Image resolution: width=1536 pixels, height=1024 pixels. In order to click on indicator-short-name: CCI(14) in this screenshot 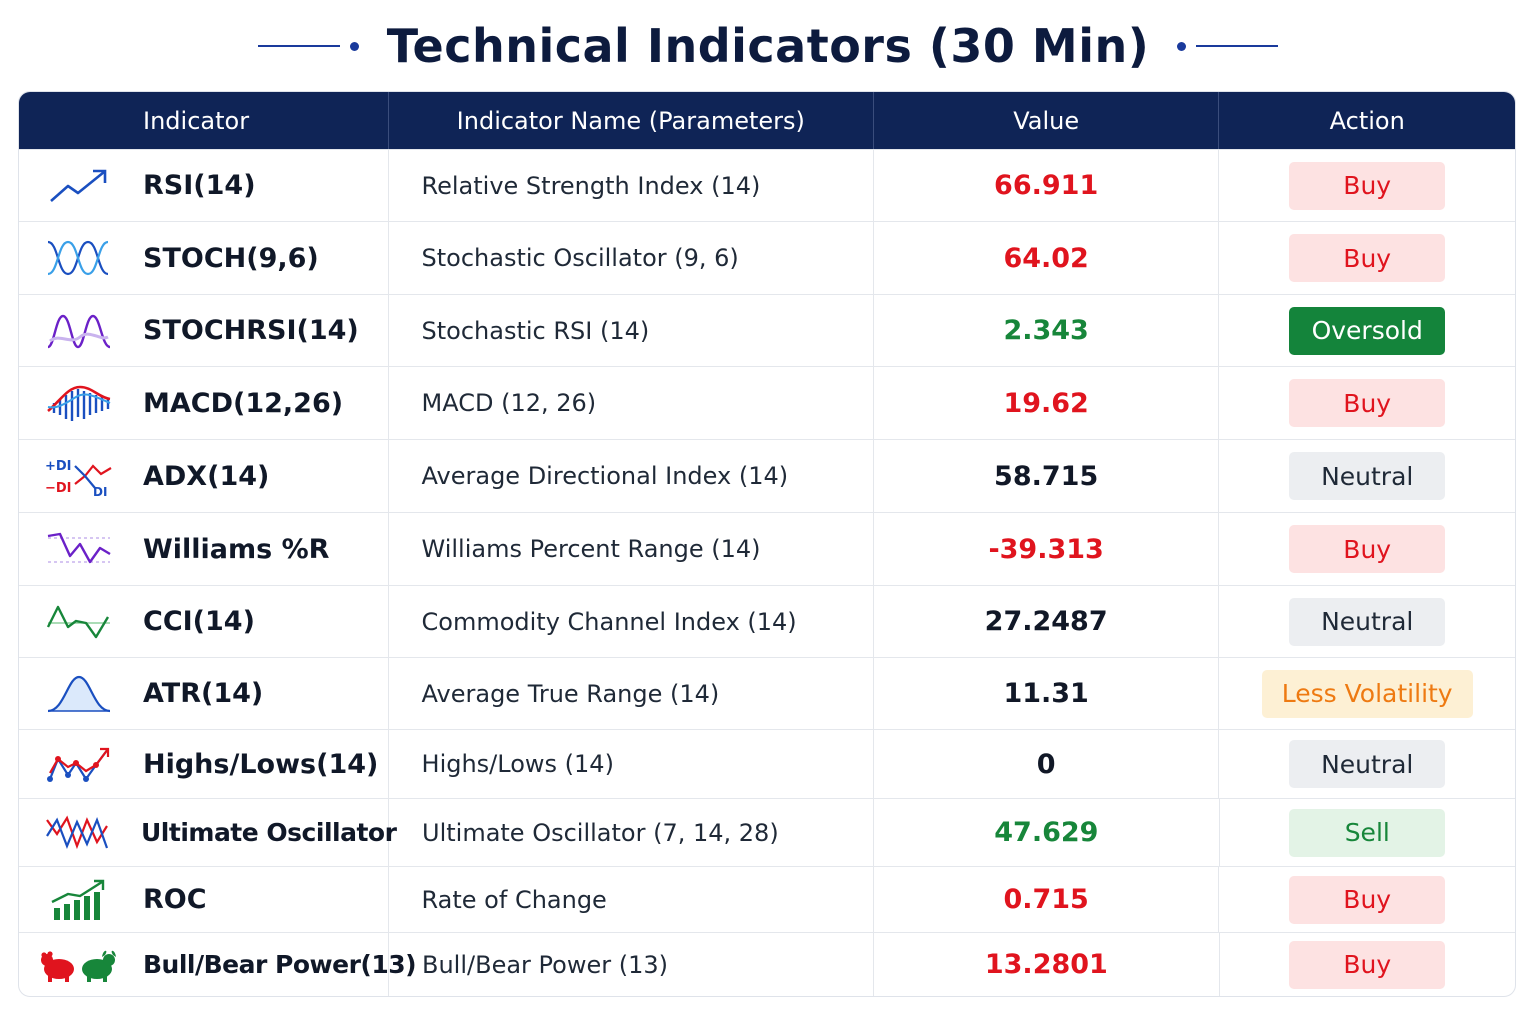, I will do `click(199, 621)`.